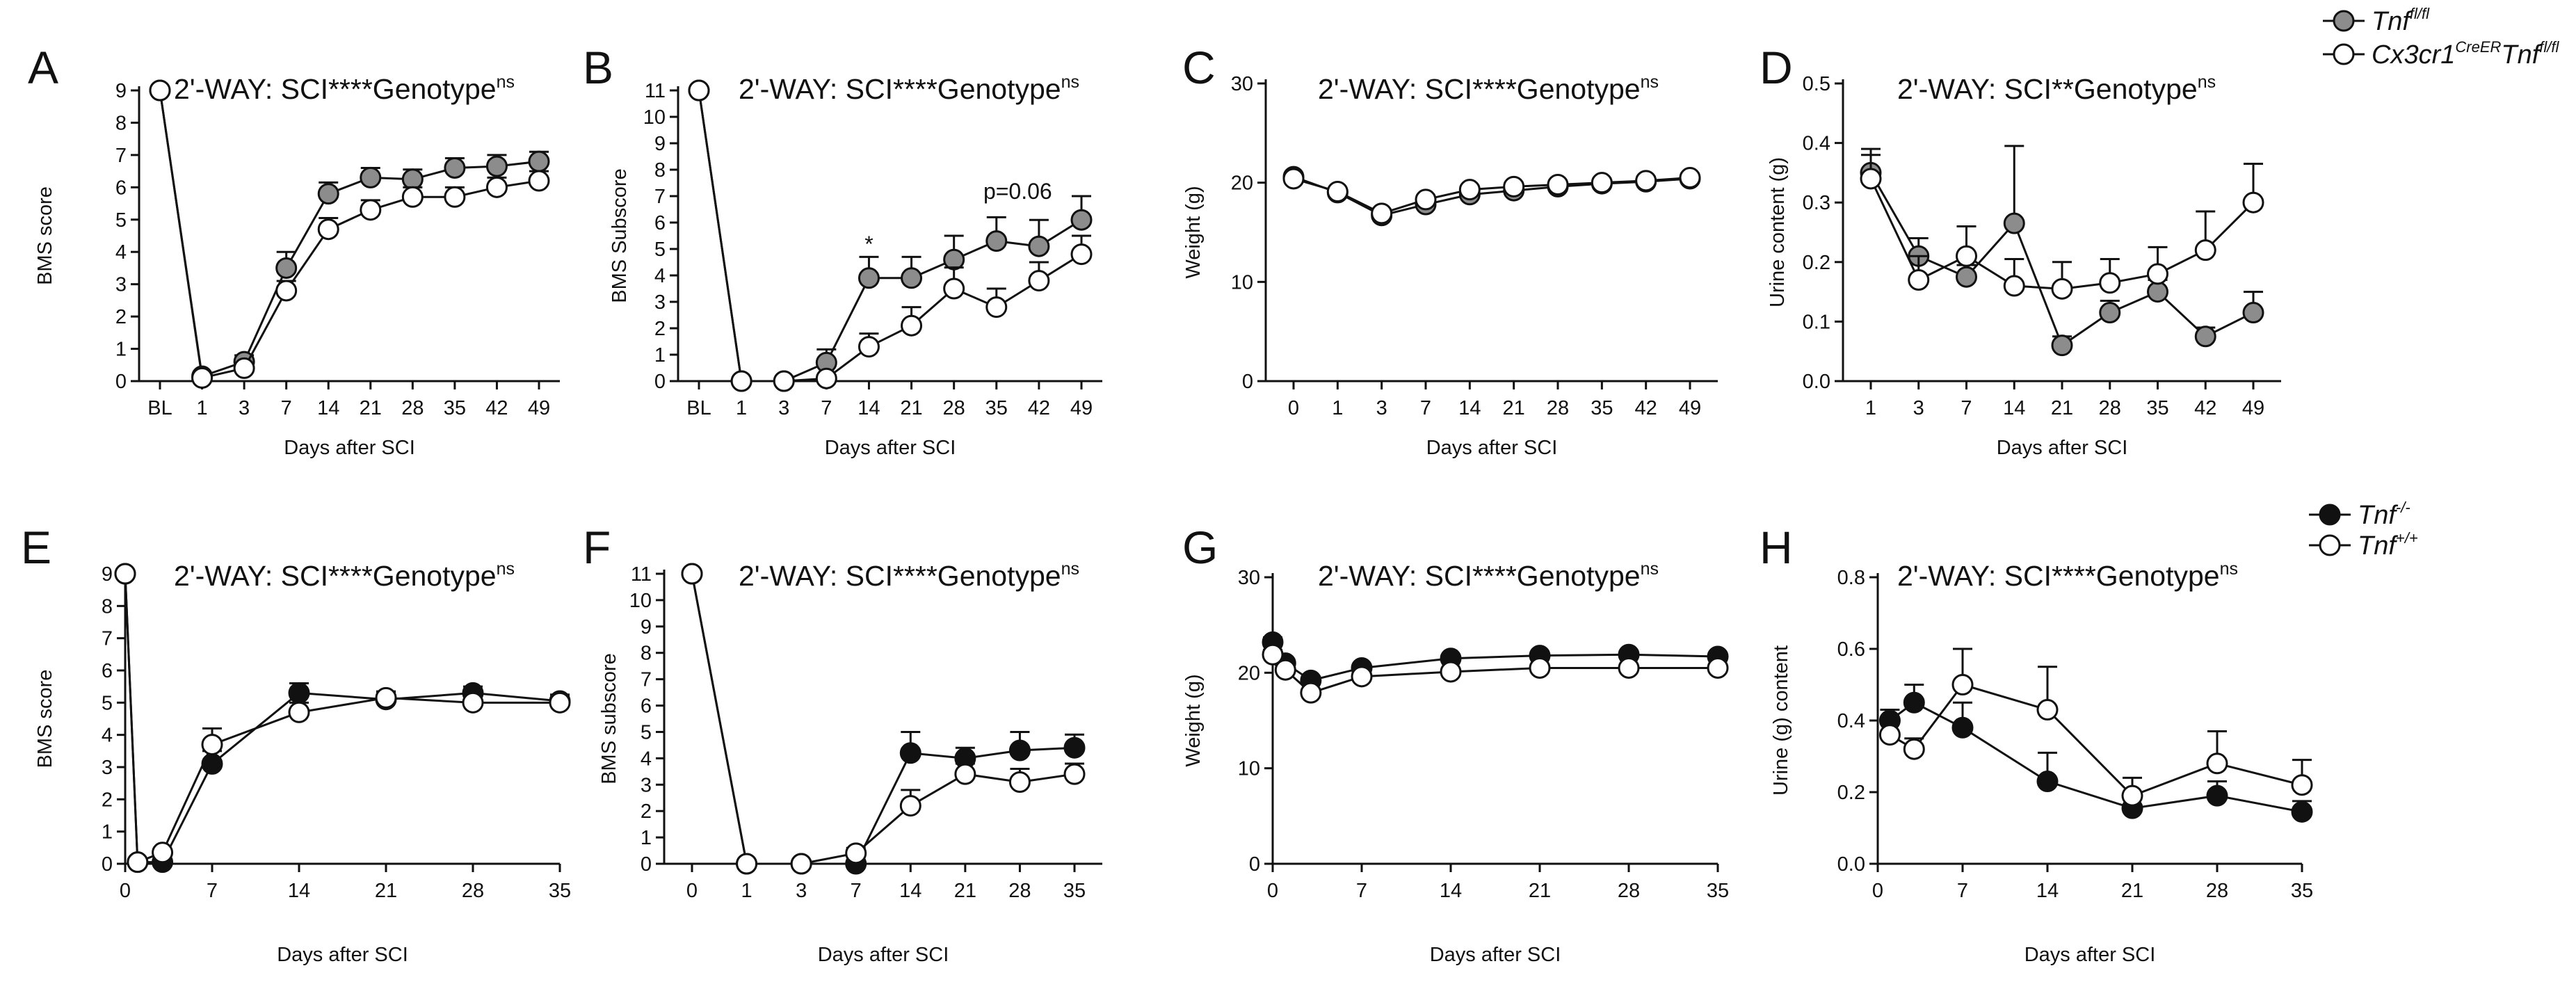 This screenshot has height=998, width=2576. I want to click on legend-sup: +/+, so click(2407, 538).